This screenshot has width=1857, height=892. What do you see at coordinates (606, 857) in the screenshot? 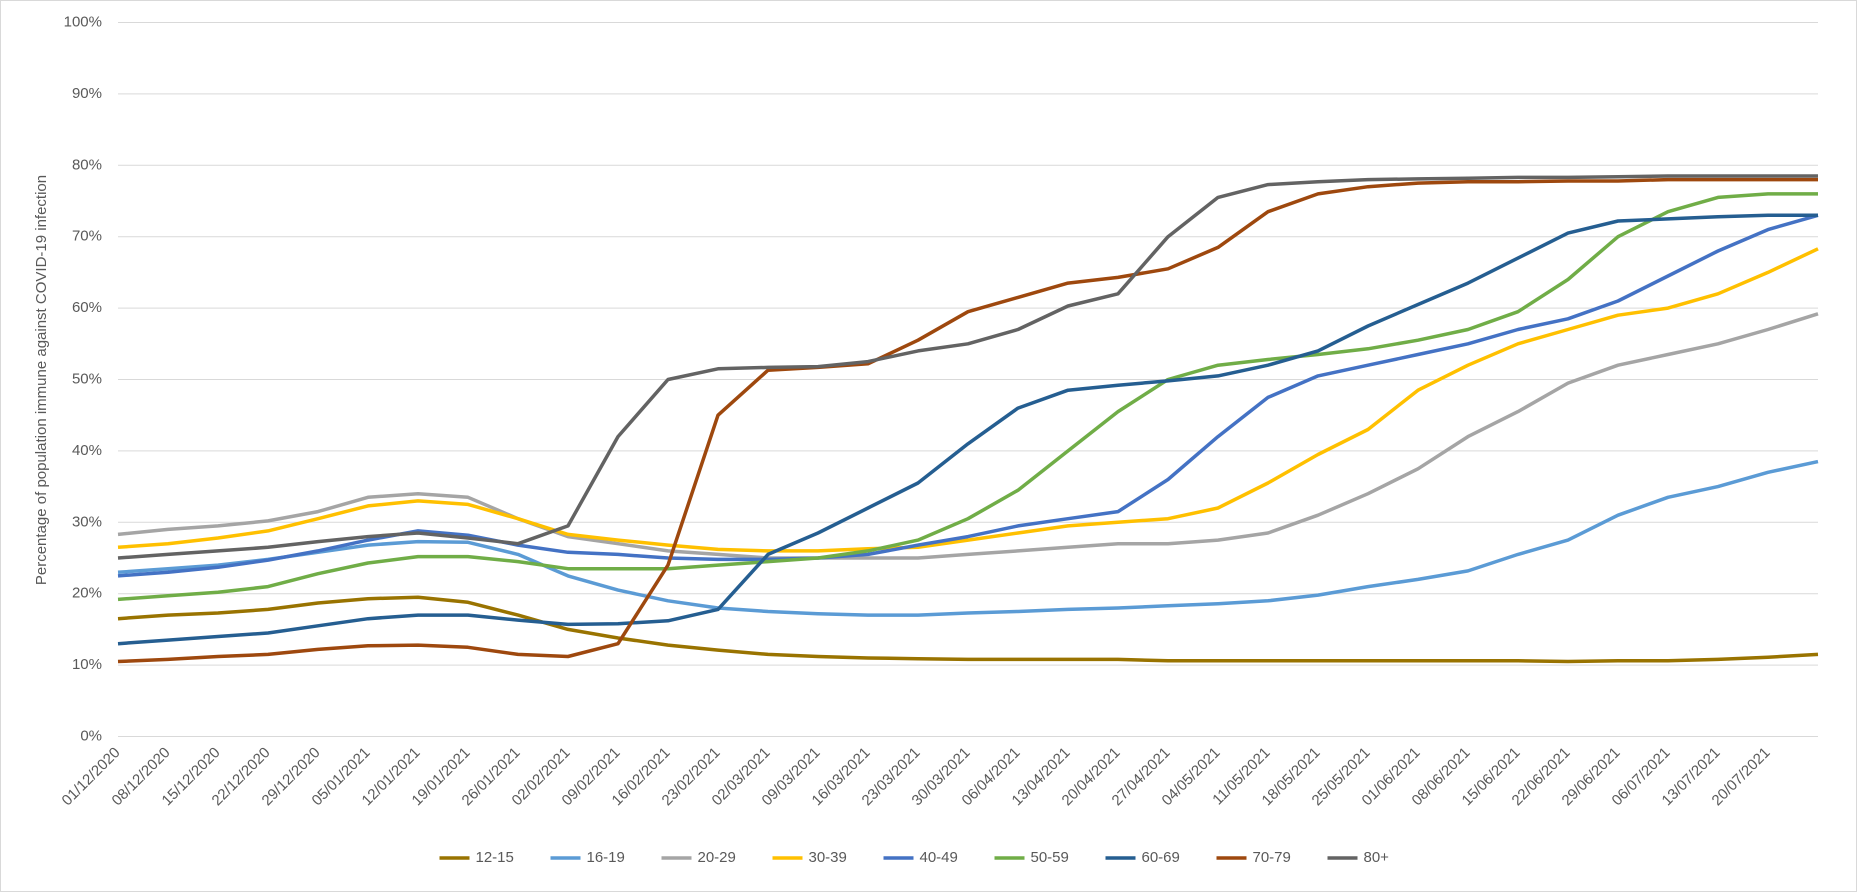
I see `legend-label: 16-19` at bounding box center [606, 857].